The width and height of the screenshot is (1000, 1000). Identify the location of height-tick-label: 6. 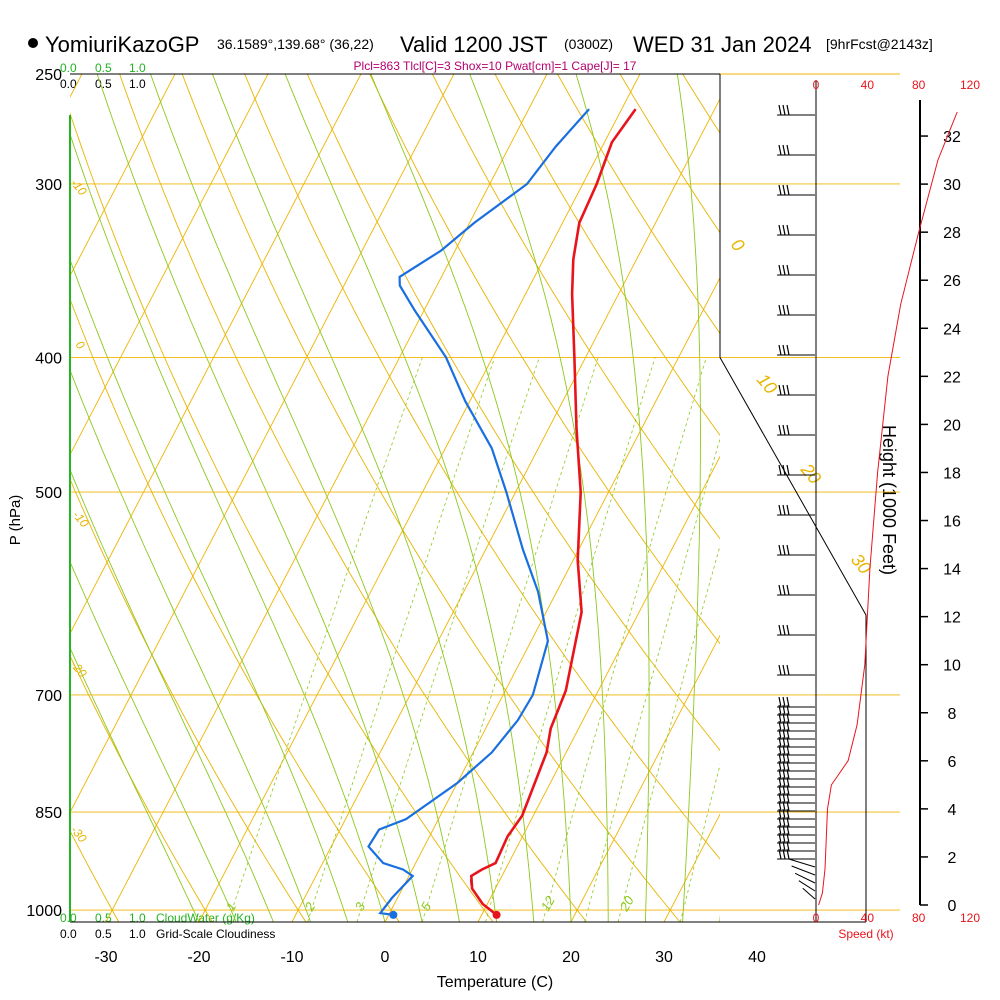
(952, 762).